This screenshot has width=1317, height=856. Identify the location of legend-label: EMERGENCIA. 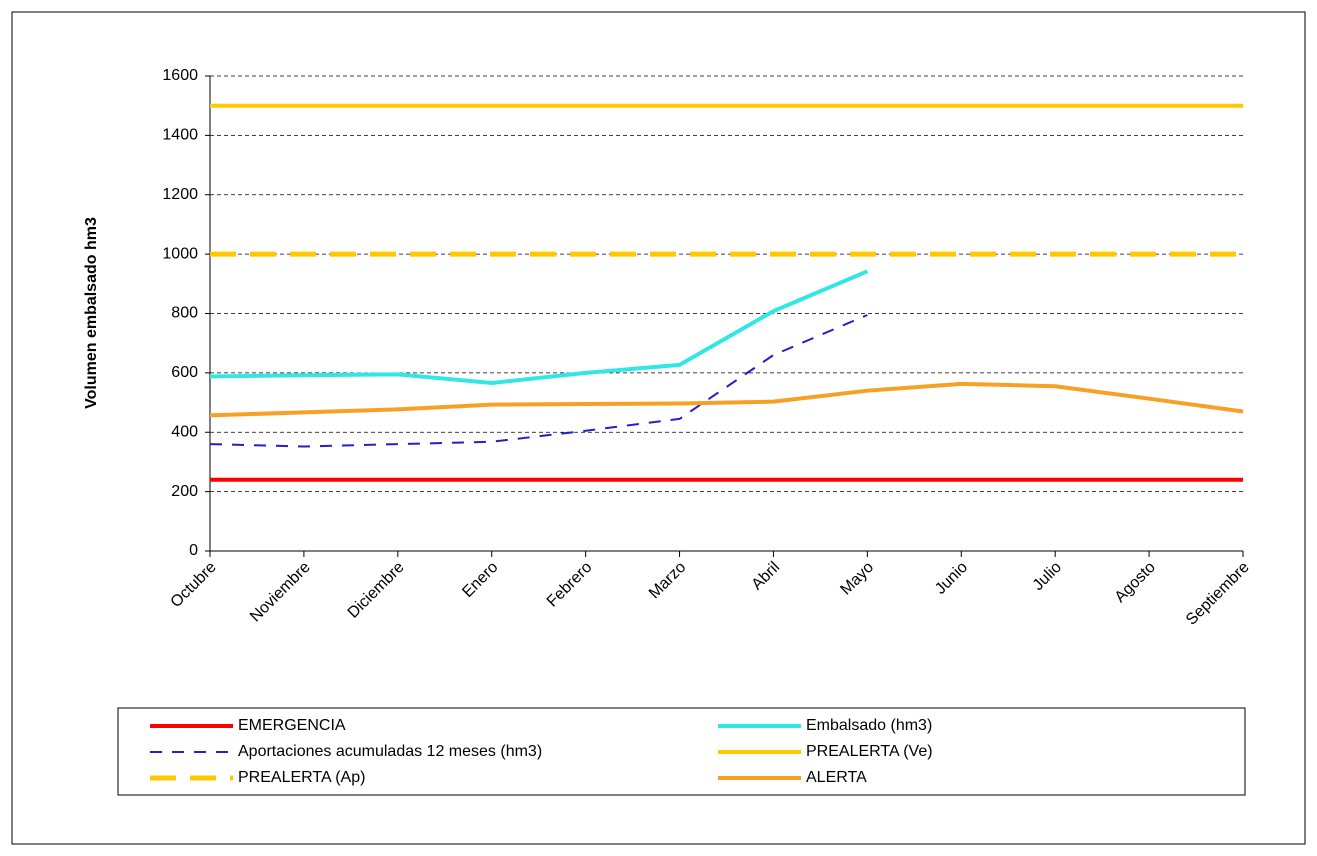
(292, 725).